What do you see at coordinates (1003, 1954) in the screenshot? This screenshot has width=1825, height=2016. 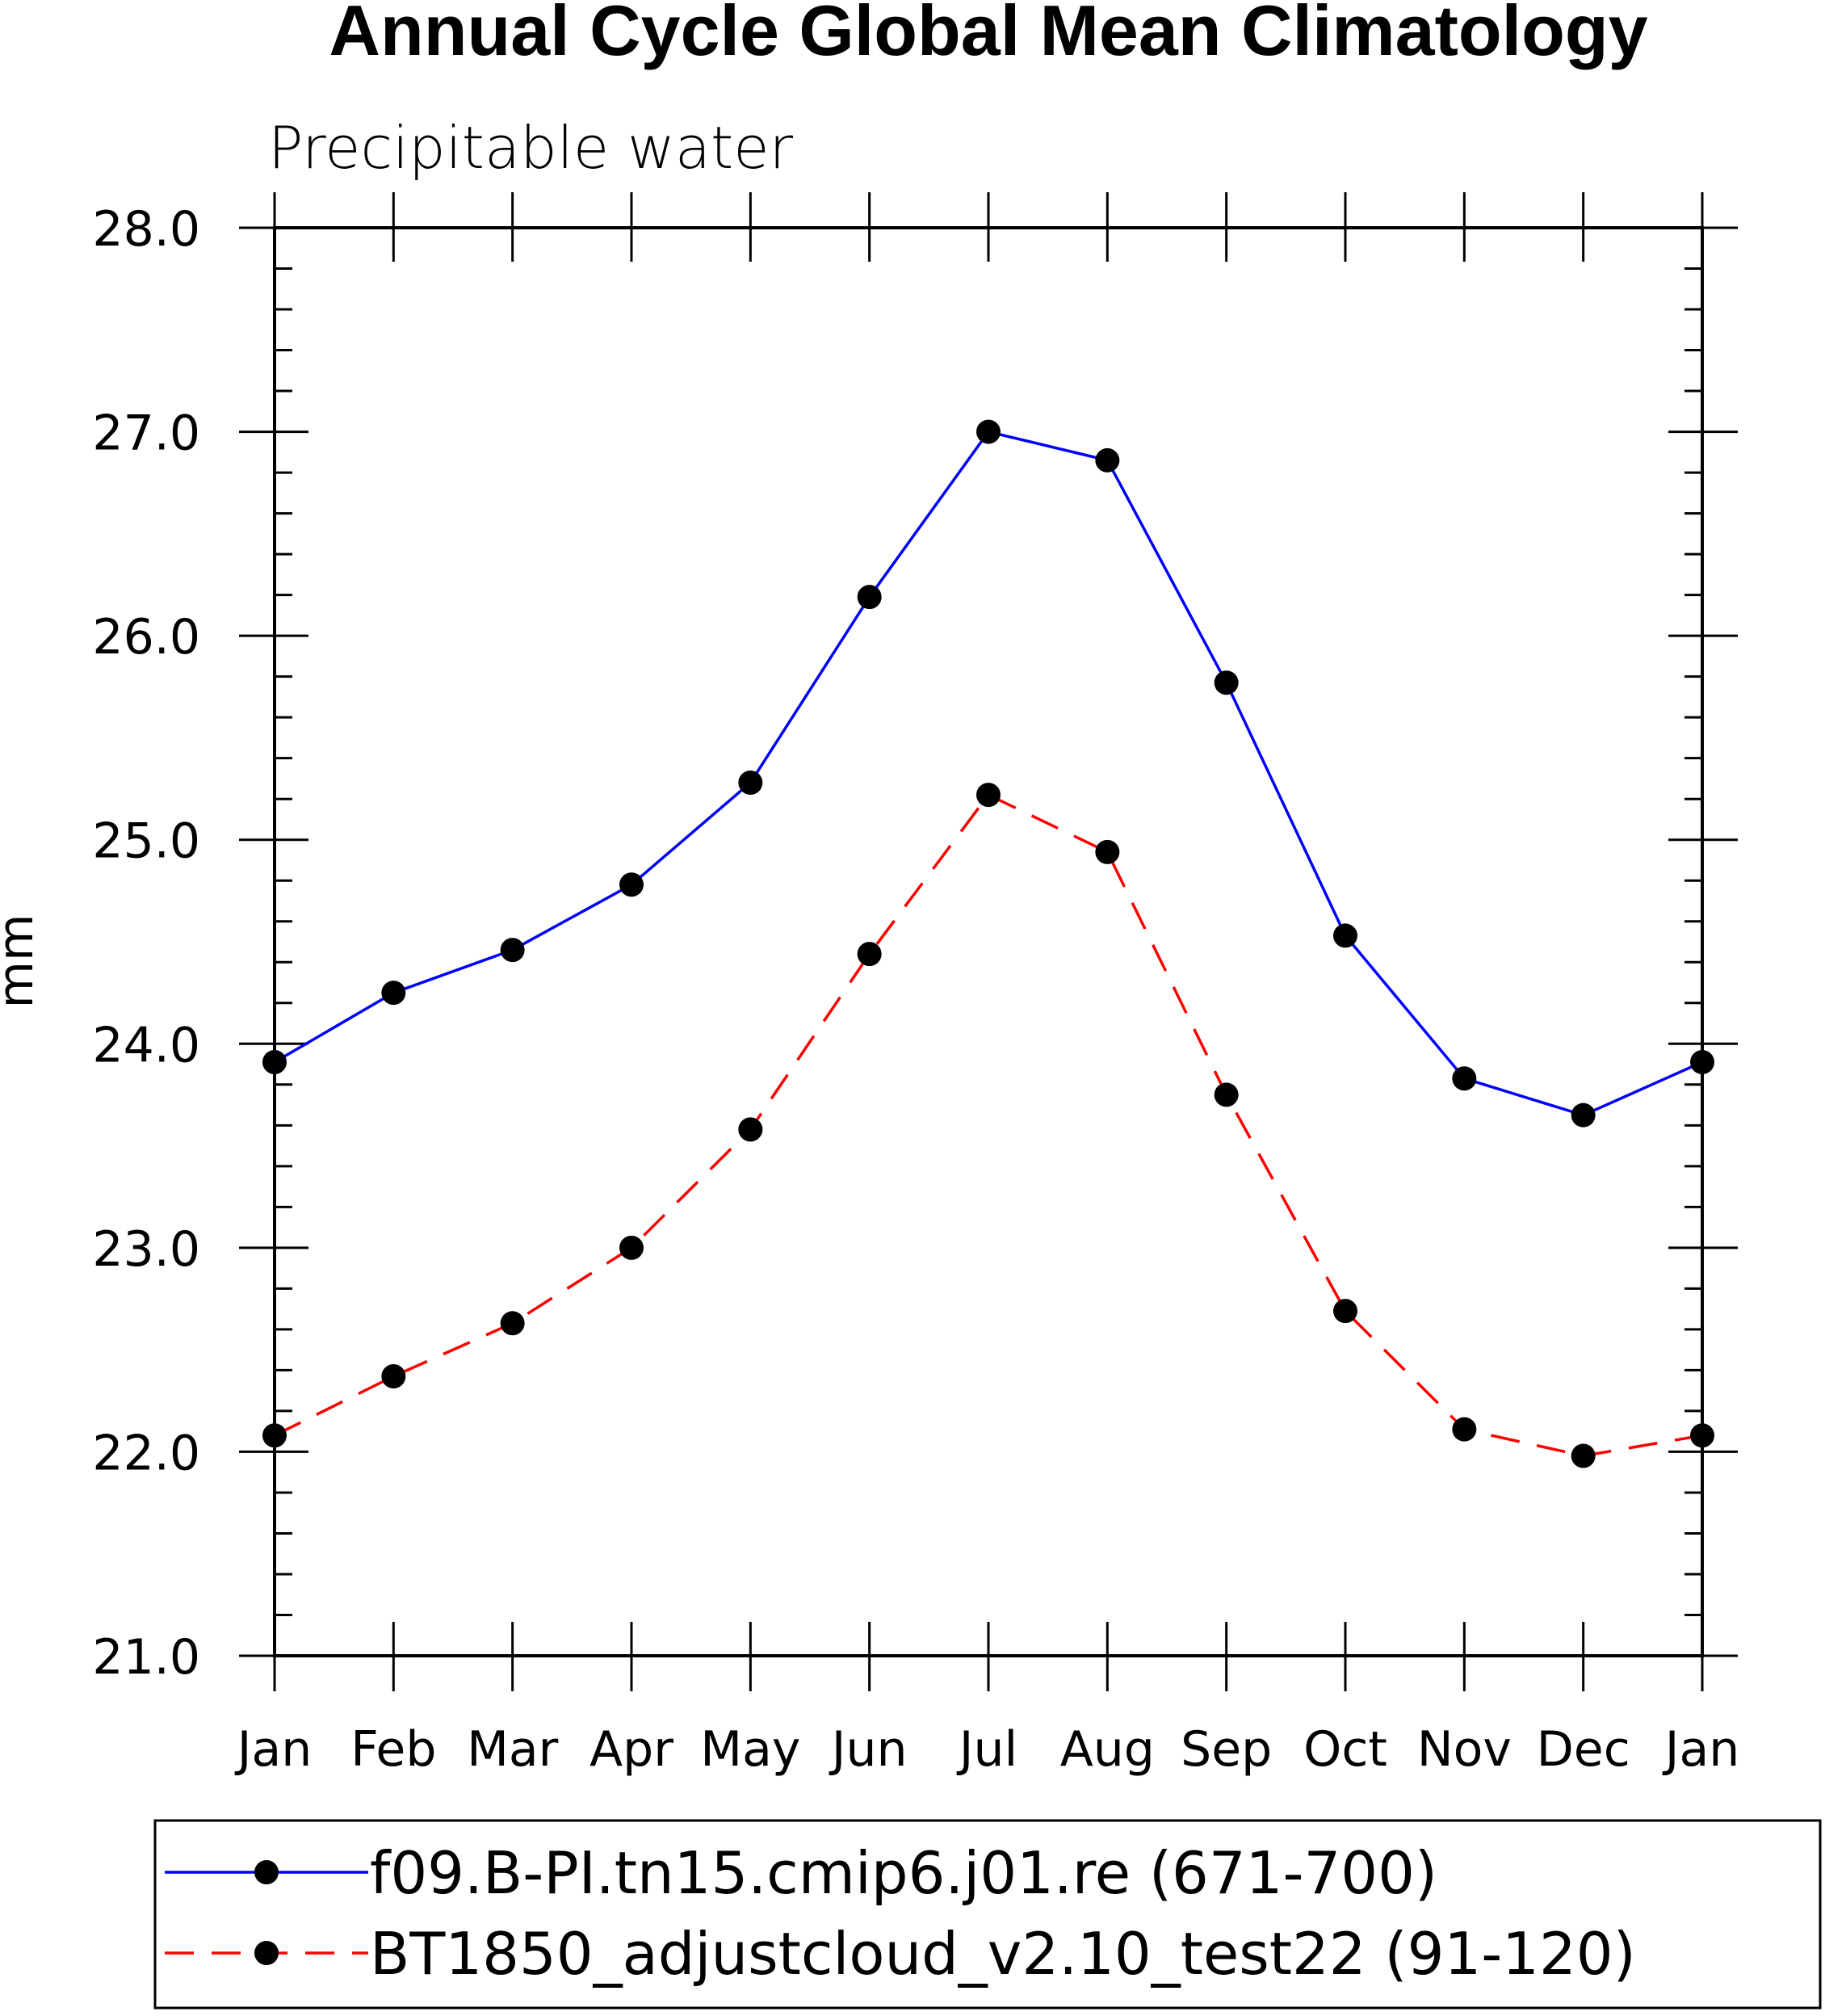 I see `legend-label: BT1850_adjustcloud_v2.10_test22 (91-120)` at bounding box center [1003, 1954].